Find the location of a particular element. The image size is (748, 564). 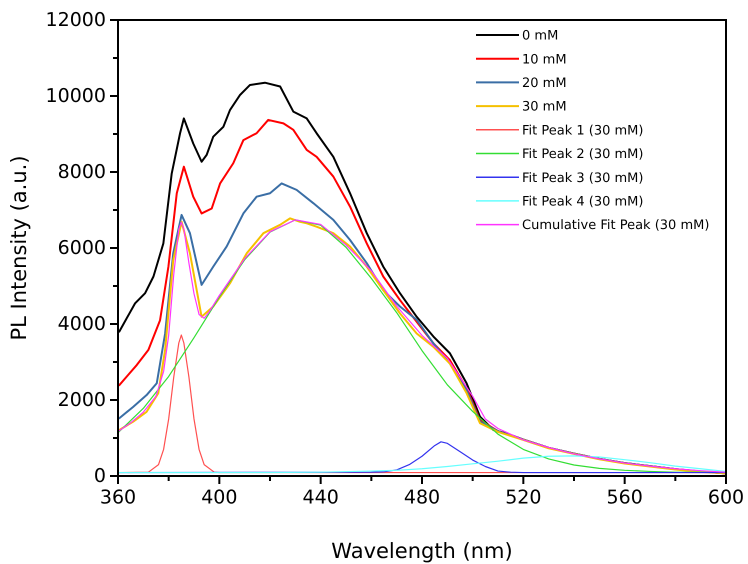

x-axis-title: Wavelength (nm) is located at coordinates (422, 551).